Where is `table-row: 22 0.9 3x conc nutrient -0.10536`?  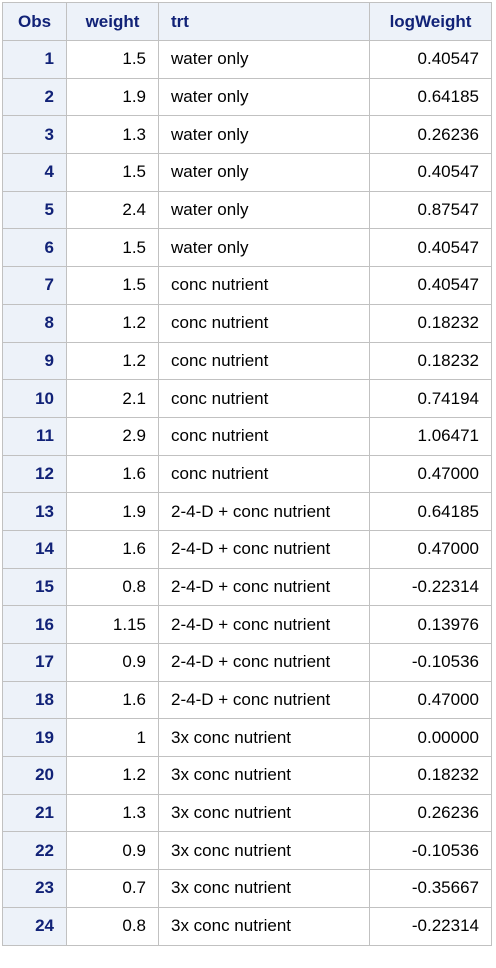
table-row: 22 0.9 3x conc nutrient -0.10536 is located at coordinates (247, 851).